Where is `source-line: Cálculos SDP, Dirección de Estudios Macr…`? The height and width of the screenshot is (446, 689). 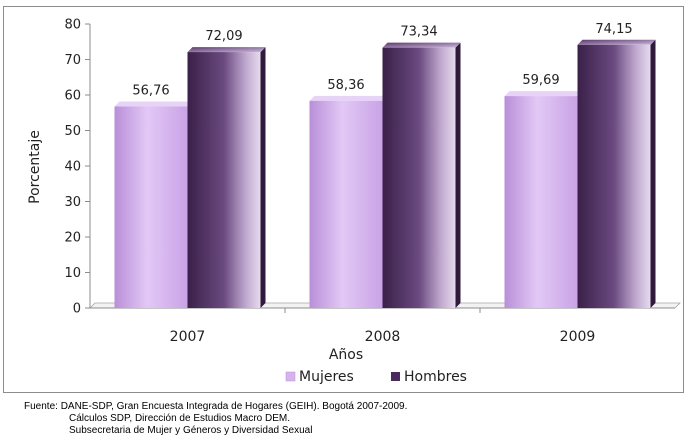 source-line: Cálculos SDP, Dirección de Estudios Macr… is located at coordinates (180, 418).